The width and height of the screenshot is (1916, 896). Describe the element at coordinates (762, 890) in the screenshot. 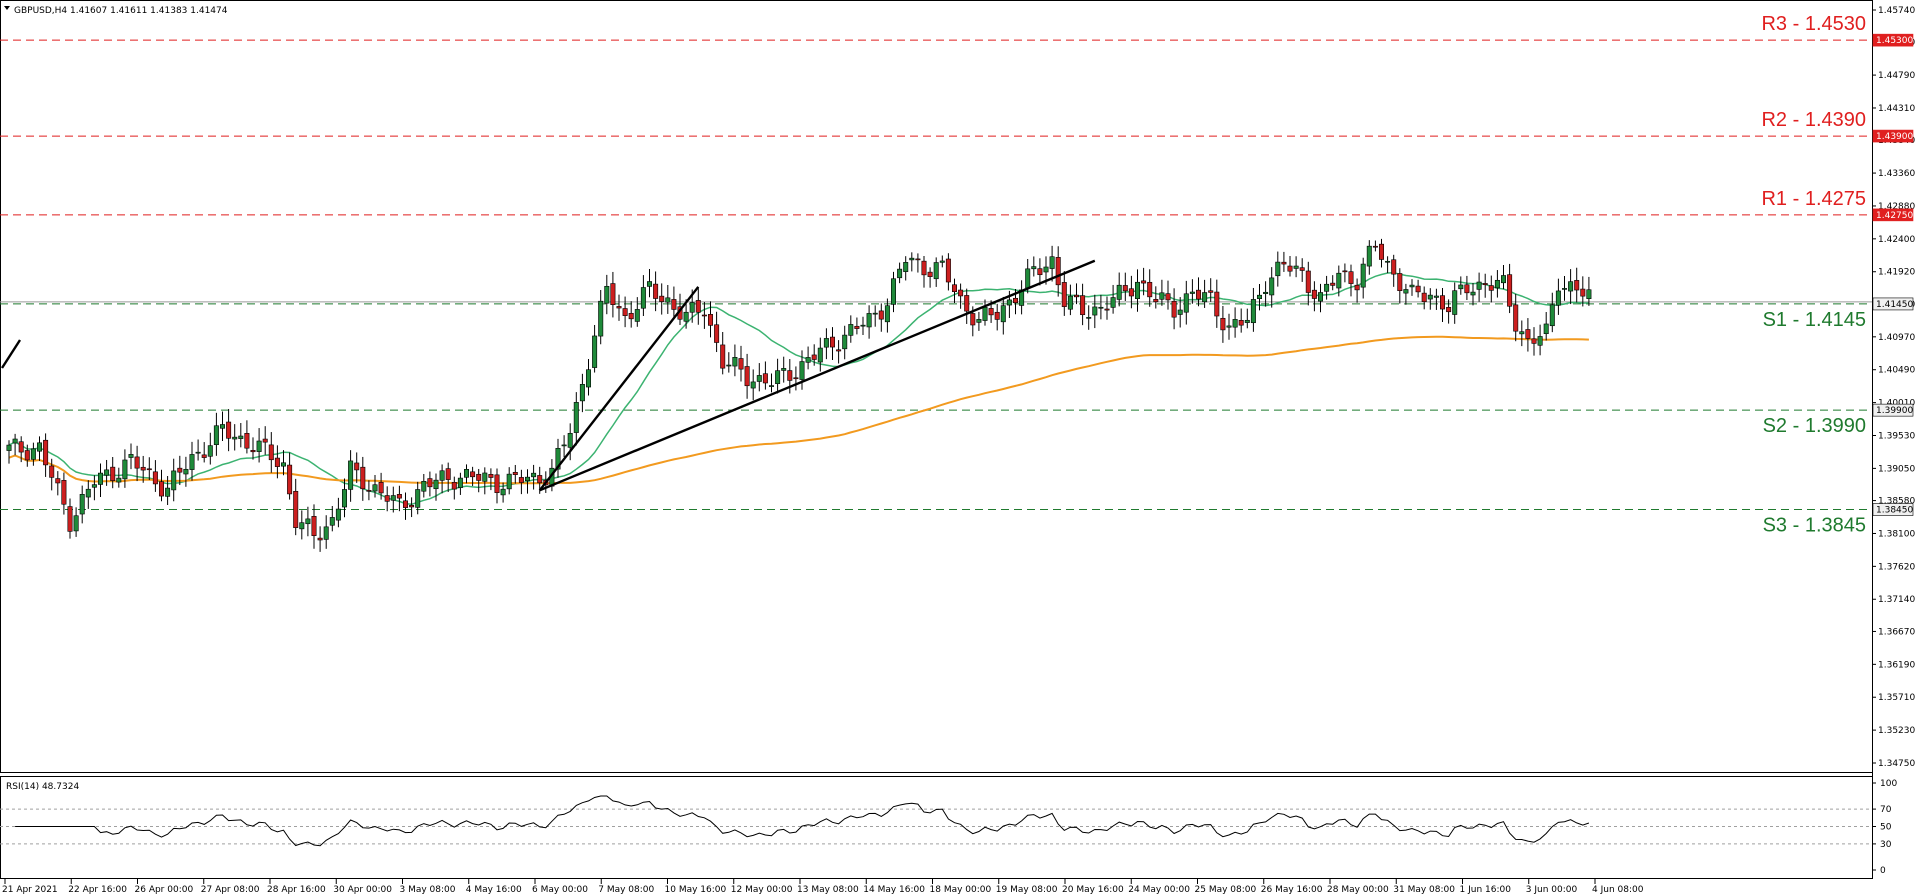

I see `time-tick-label: 12 May 00:00` at that location.